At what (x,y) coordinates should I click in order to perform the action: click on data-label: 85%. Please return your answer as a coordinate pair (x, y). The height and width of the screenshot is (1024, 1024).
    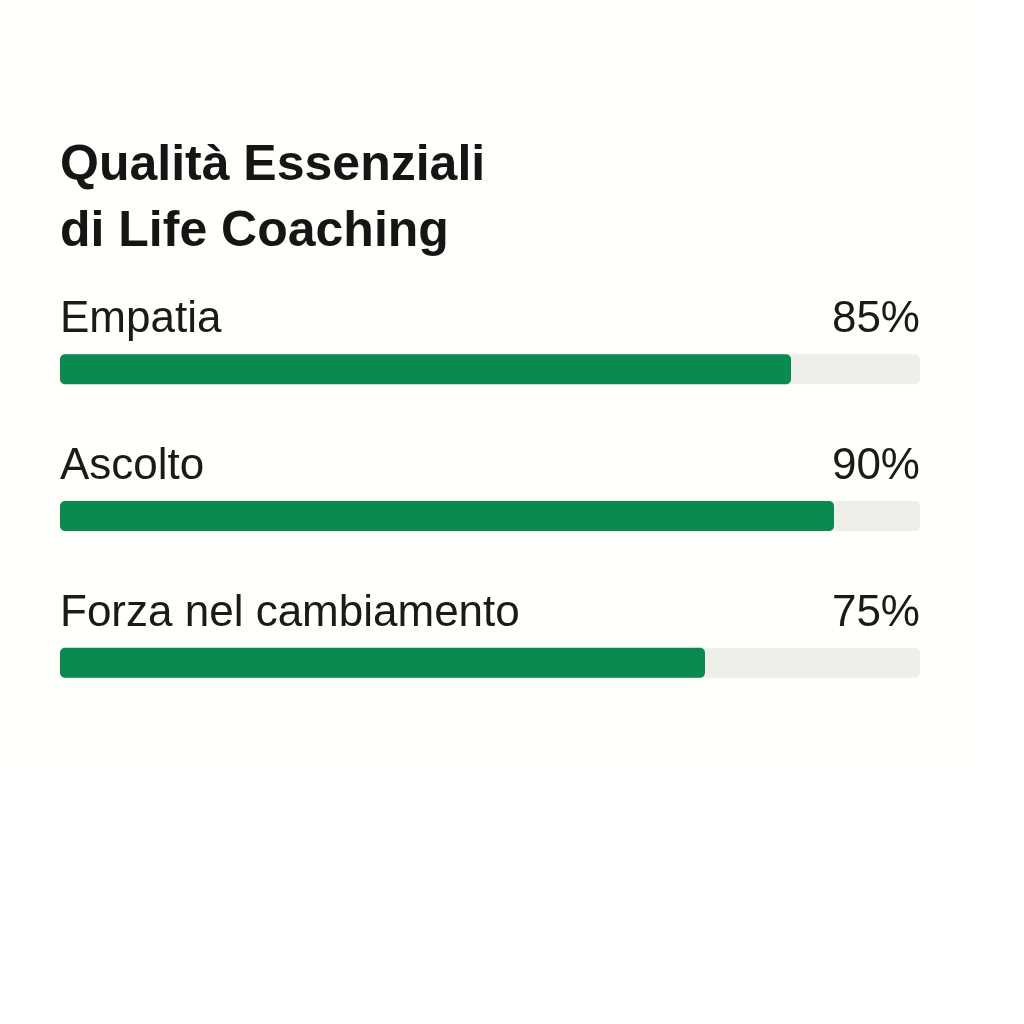
    Looking at the image, I should click on (875, 317).